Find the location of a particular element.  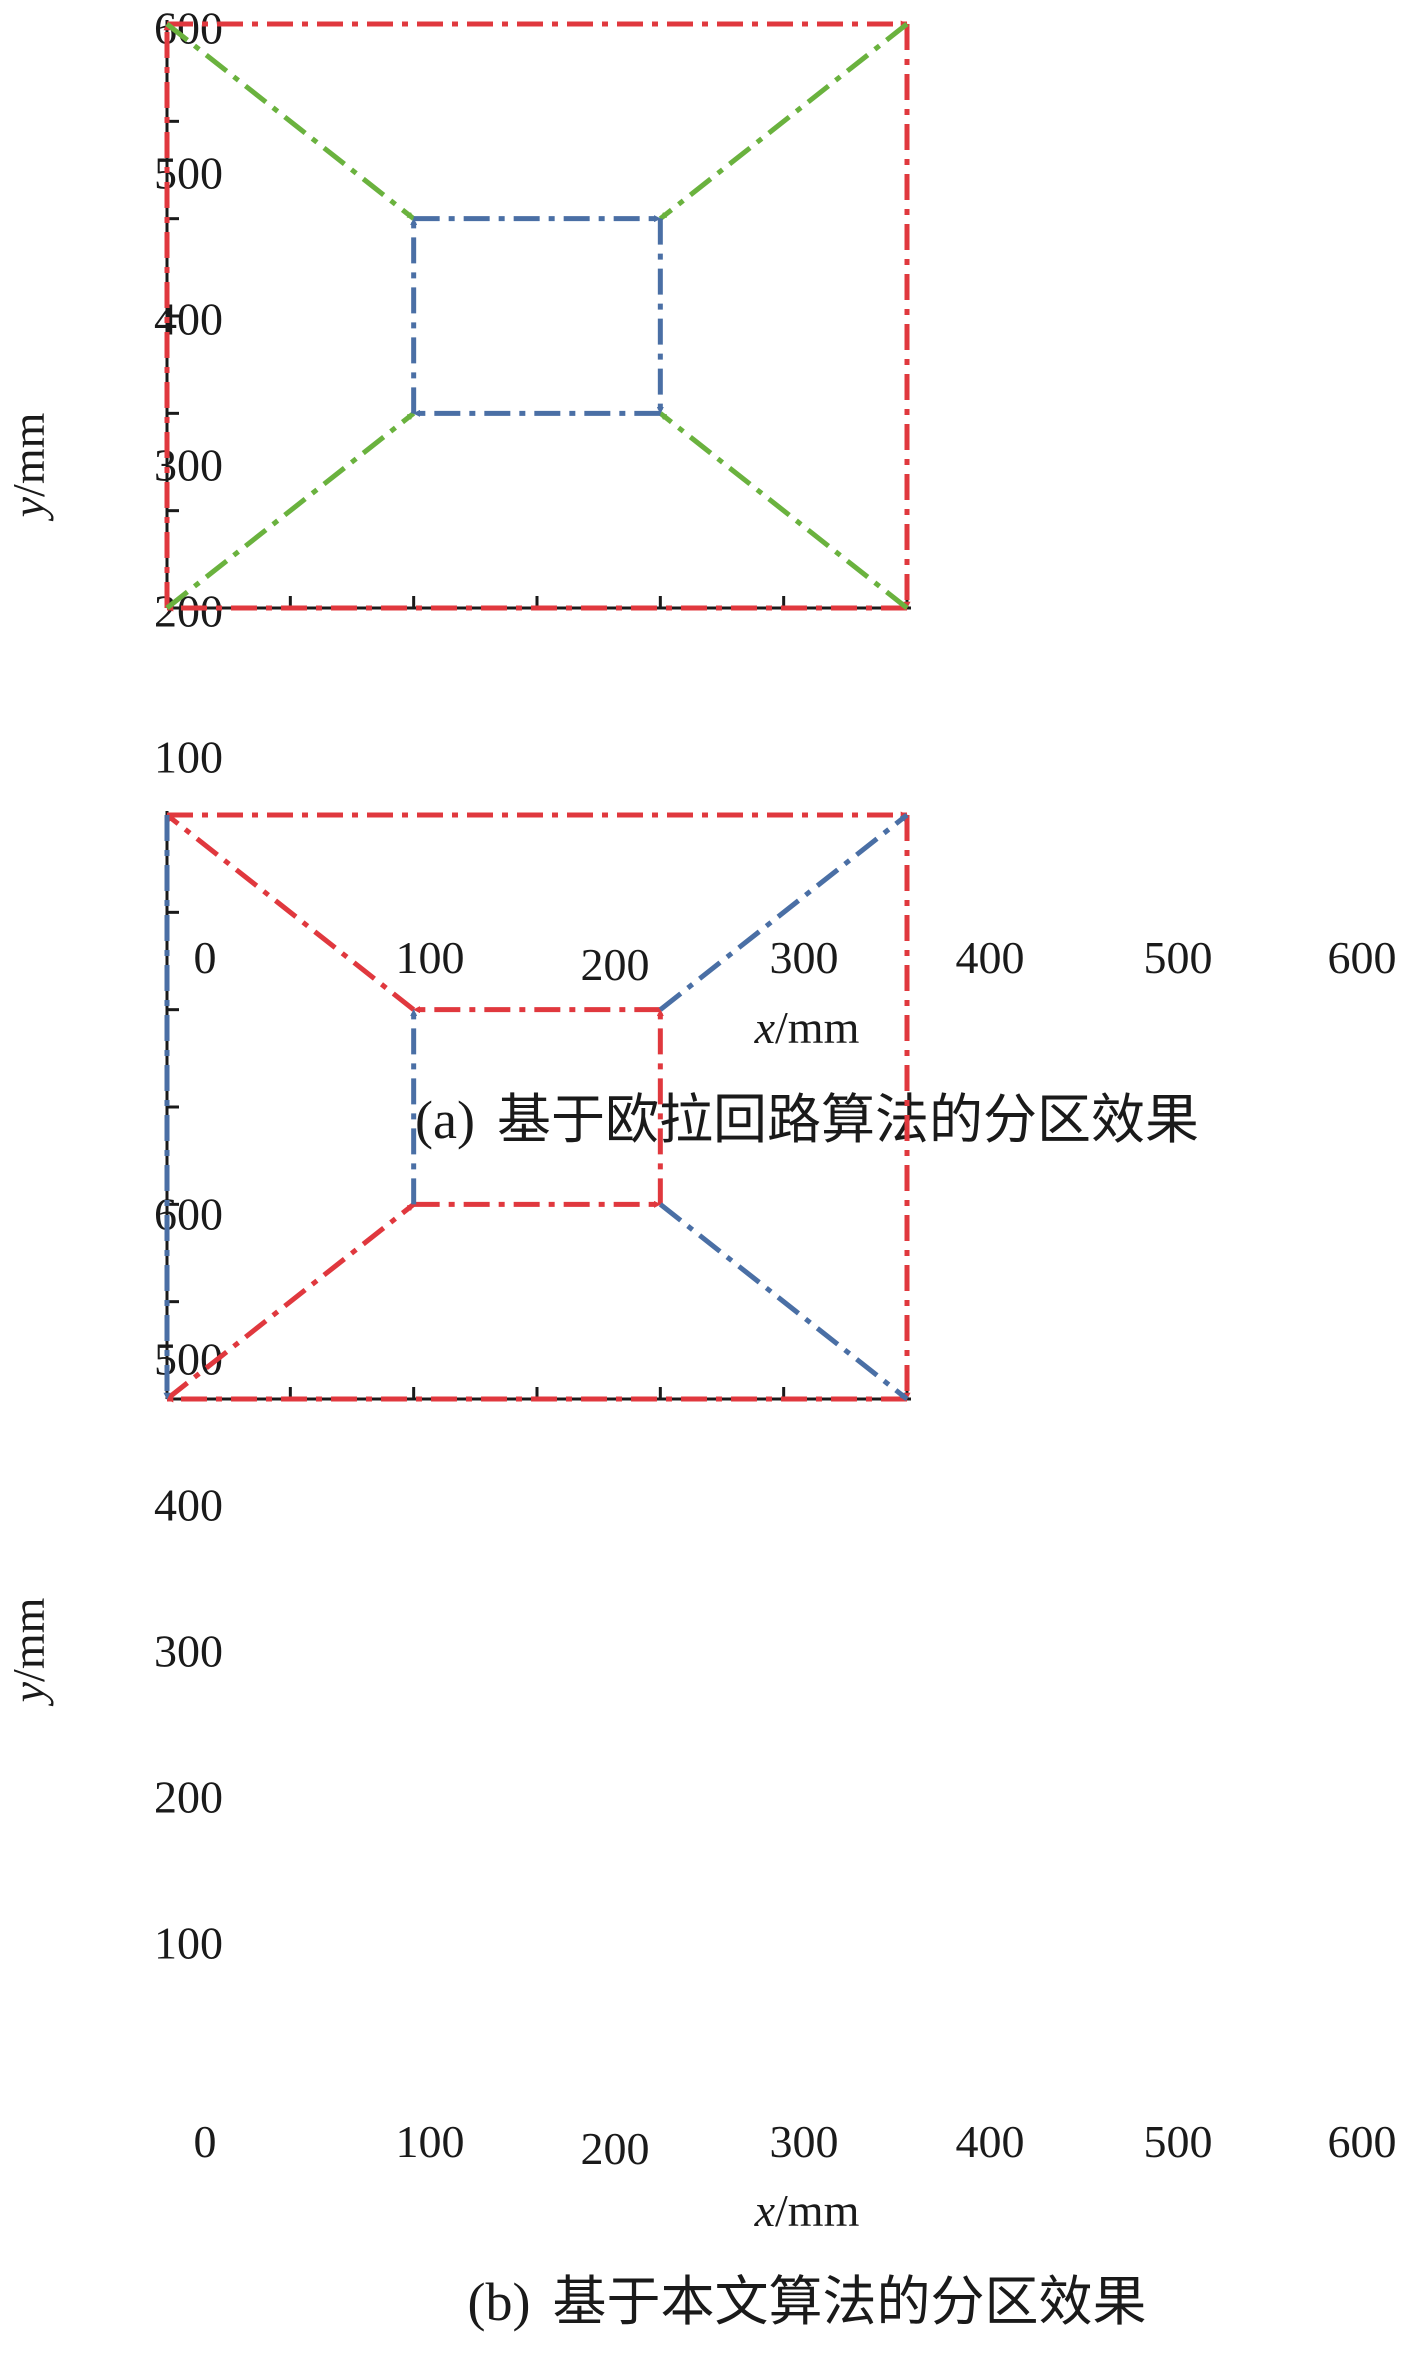

panel-a-x-tick-labels: 0 100 200 300 400 500 600 is located at coordinates (795, 961).